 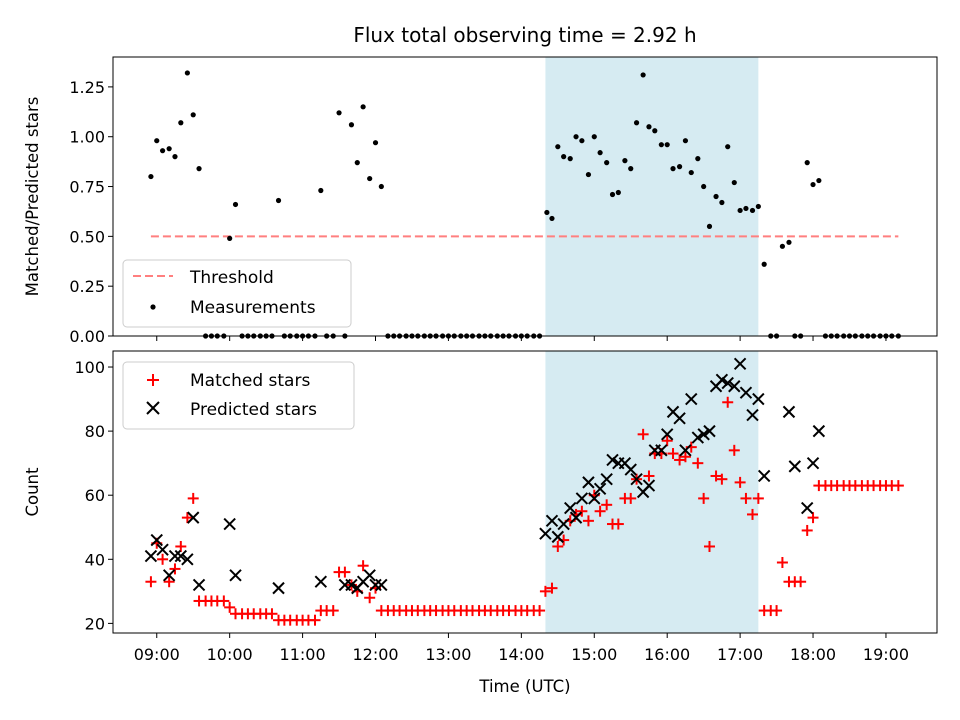 I want to click on x-tick-label: 16:00, so click(x=667, y=654).